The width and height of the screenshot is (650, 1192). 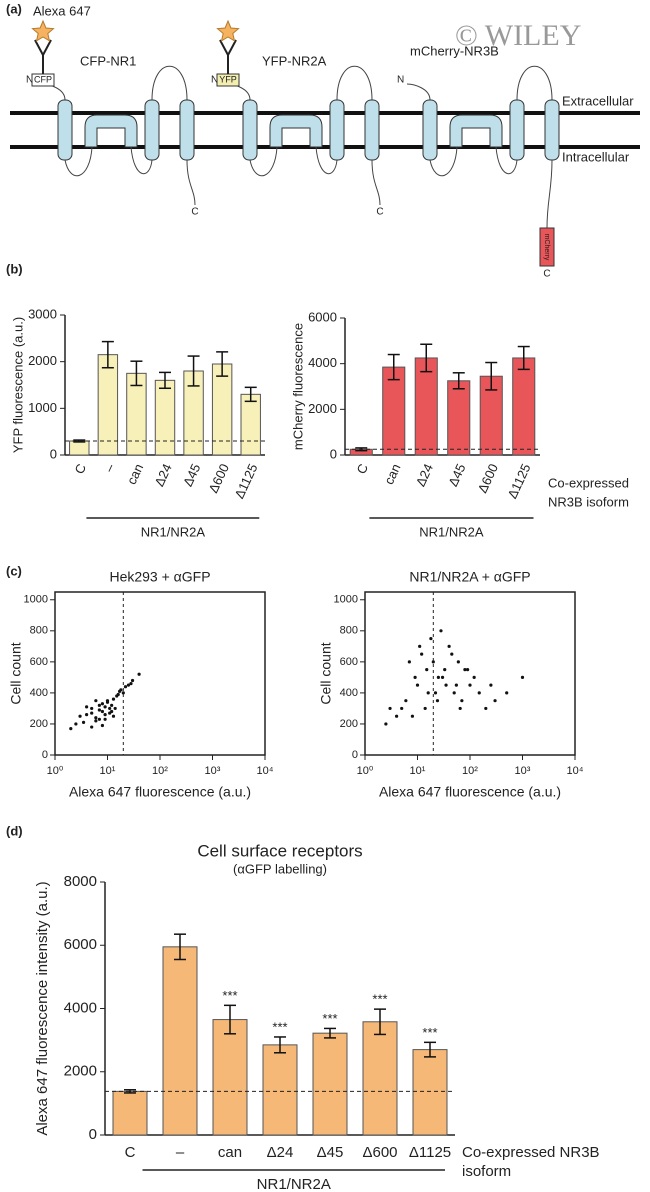 I want to click on c-tail, so click(x=191, y=182).